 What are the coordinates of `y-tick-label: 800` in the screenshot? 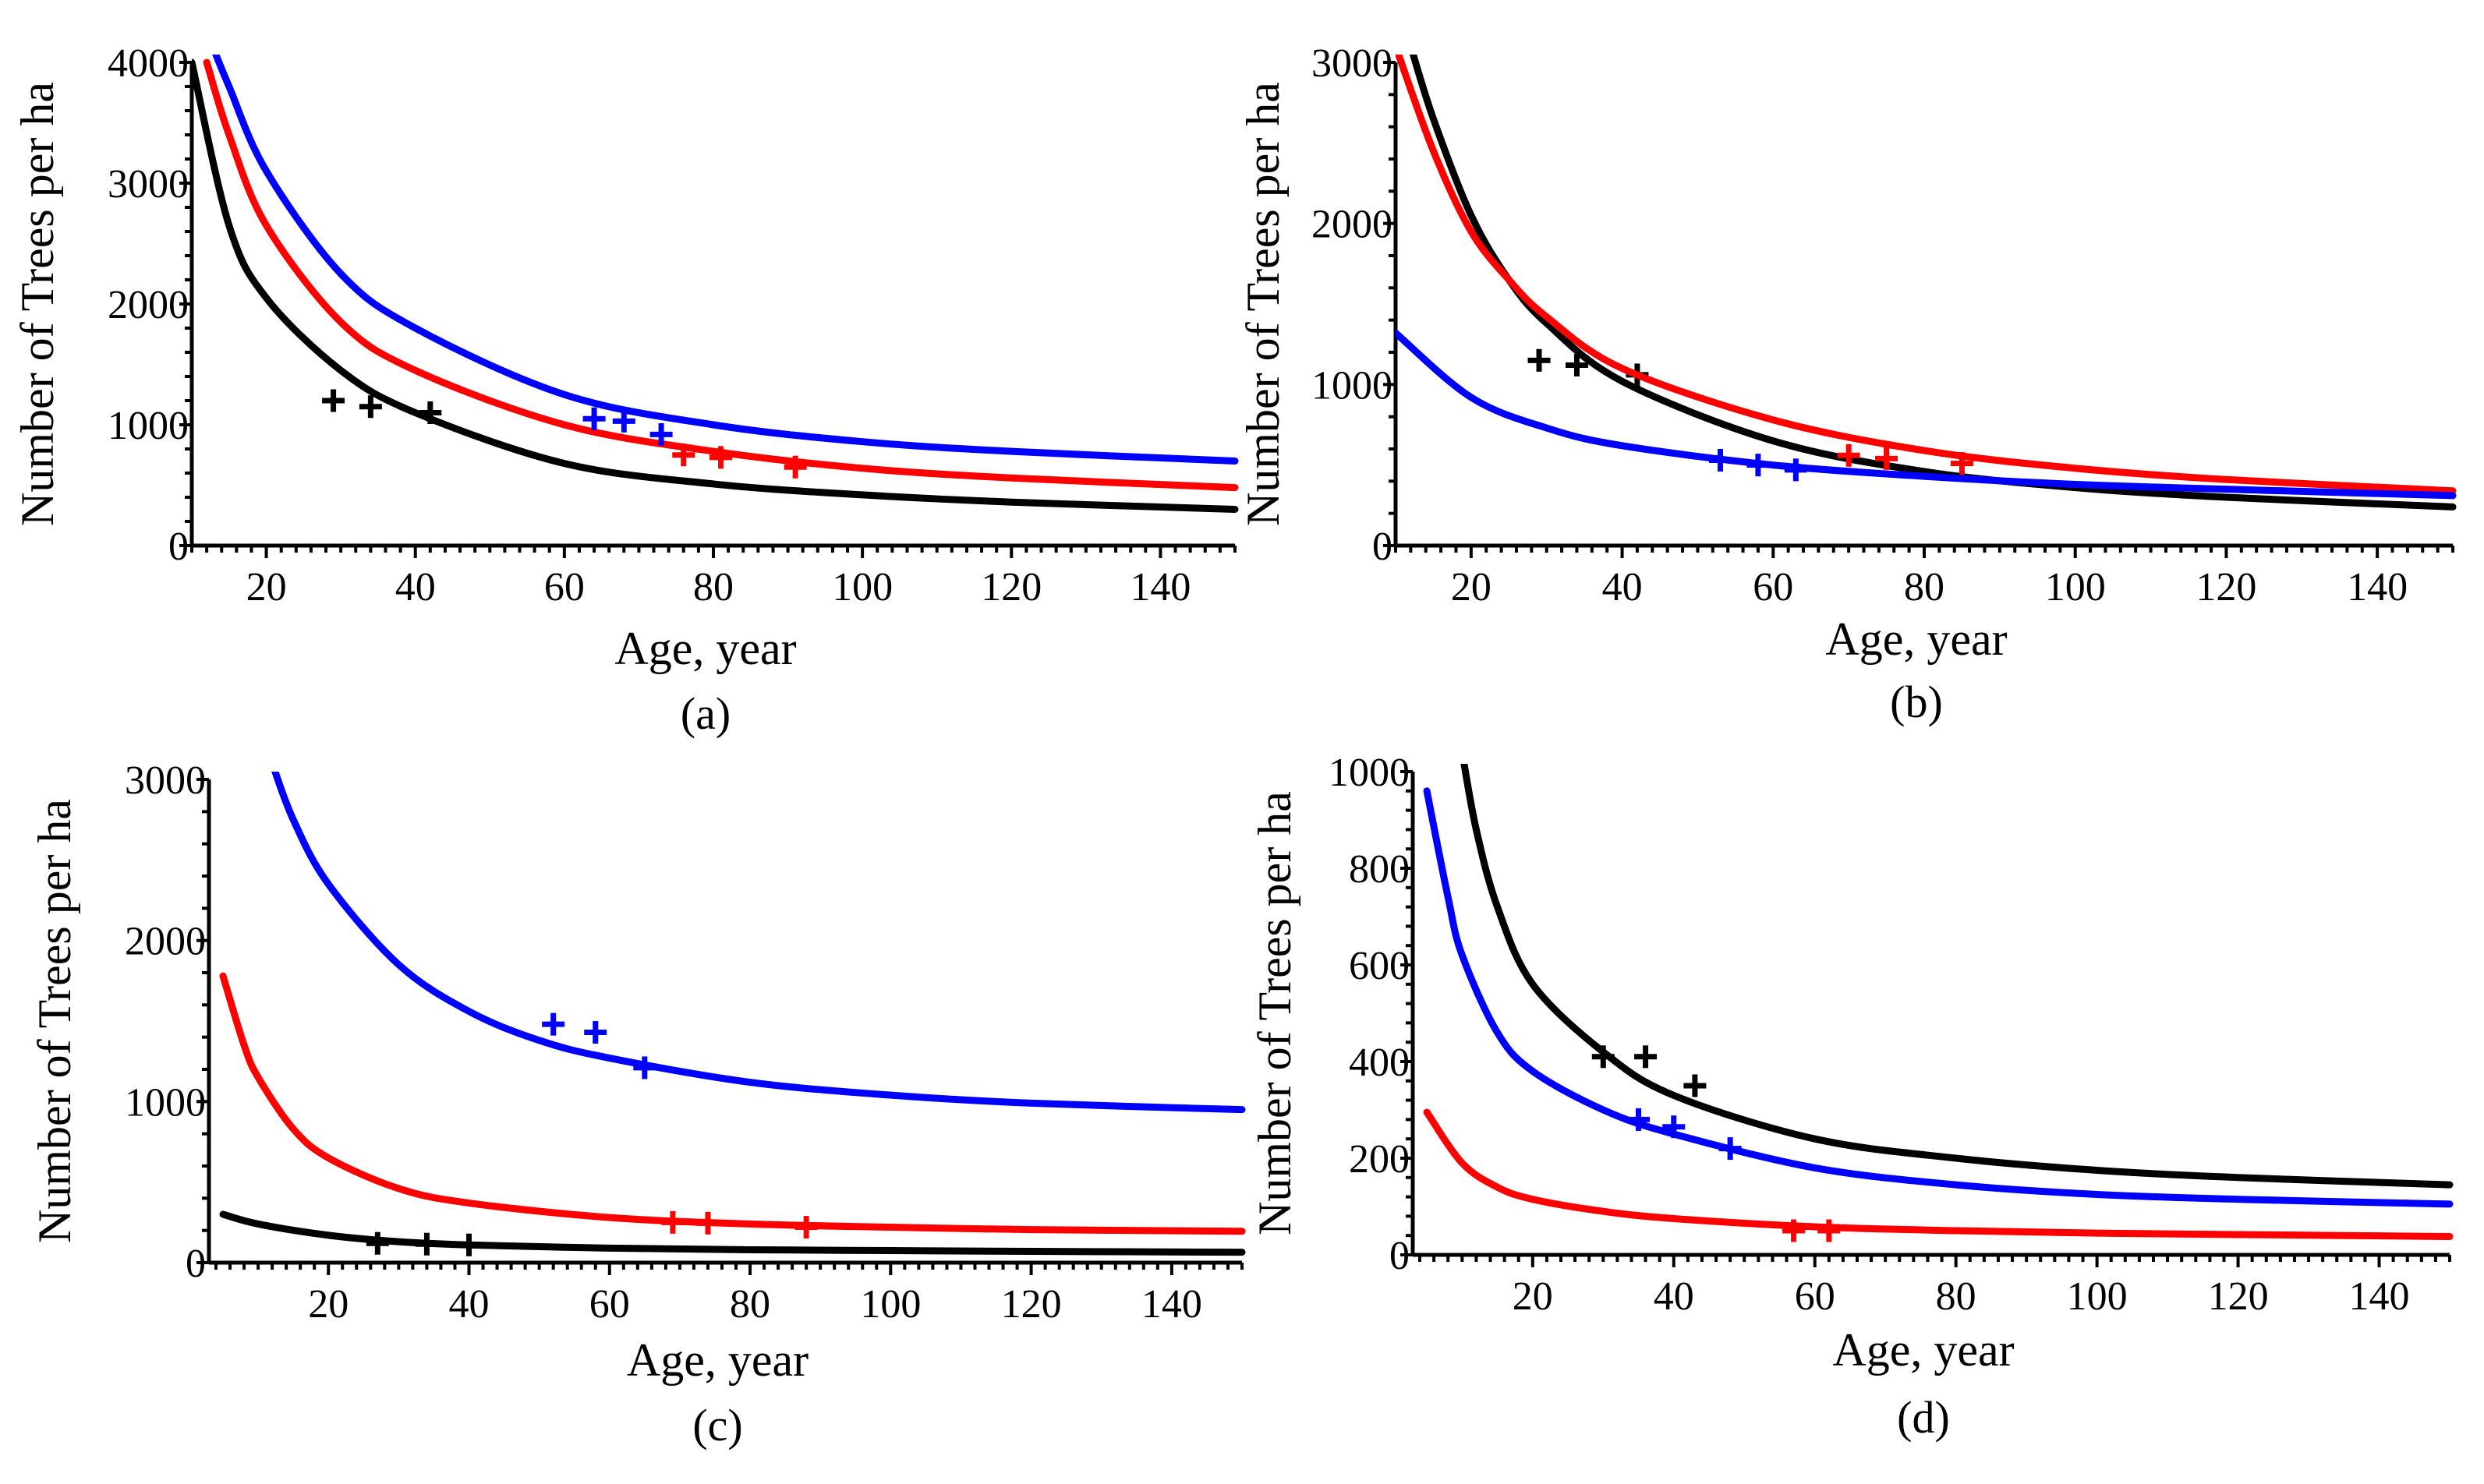 It's located at (1379, 869).